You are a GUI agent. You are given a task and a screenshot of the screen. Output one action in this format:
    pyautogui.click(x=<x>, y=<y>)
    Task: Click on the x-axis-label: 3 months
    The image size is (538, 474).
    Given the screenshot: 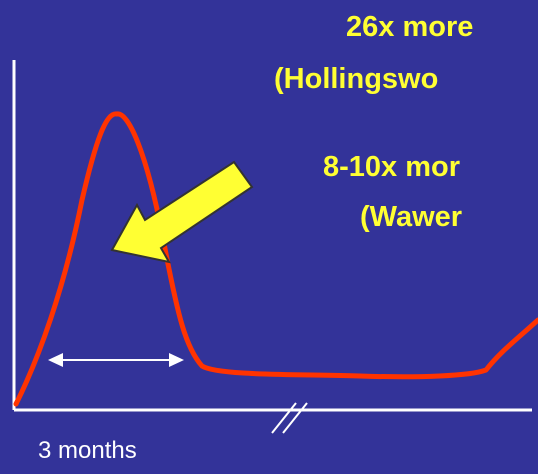 What is the action you would take?
    pyautogui.click(x=87, y=450)
    